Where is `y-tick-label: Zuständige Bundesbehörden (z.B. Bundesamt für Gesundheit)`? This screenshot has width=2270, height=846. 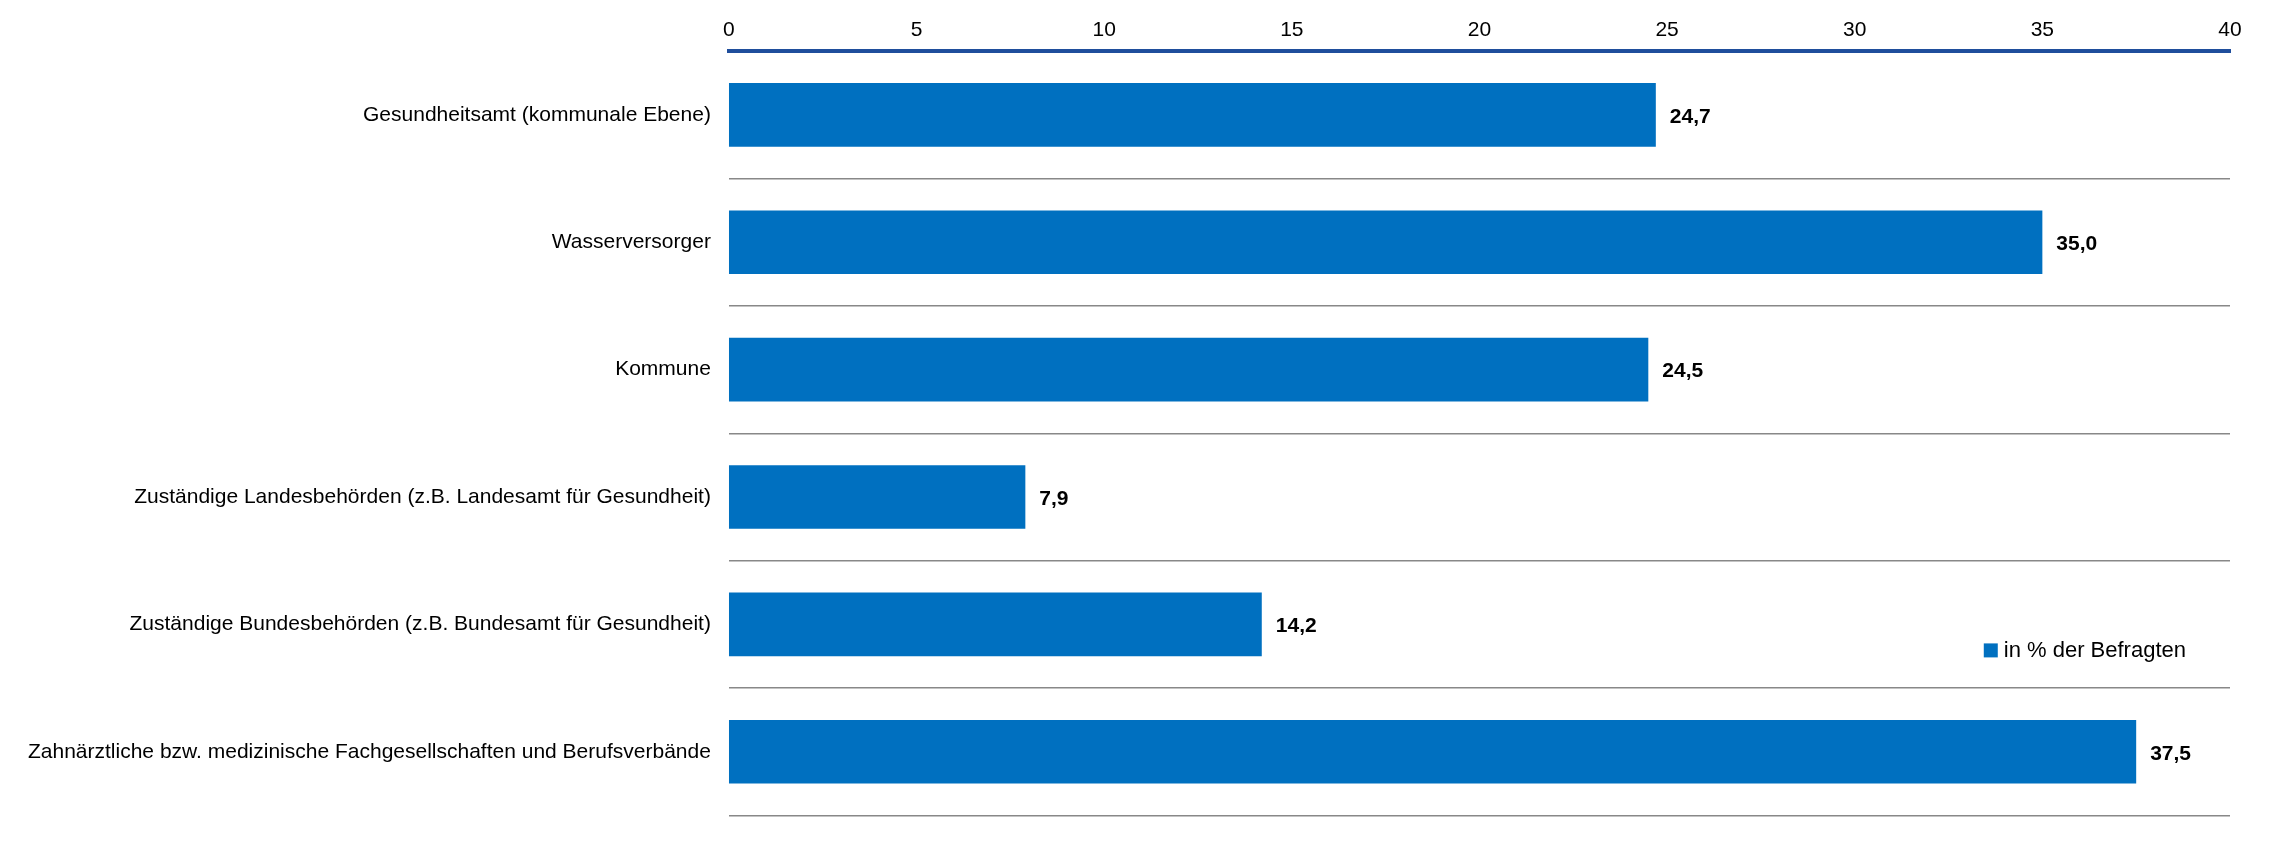
y-tick-label: Zuständige Bundesbehörden (z.B. Bundesamt für Gesundheit) is located at coordinates (420, 623).